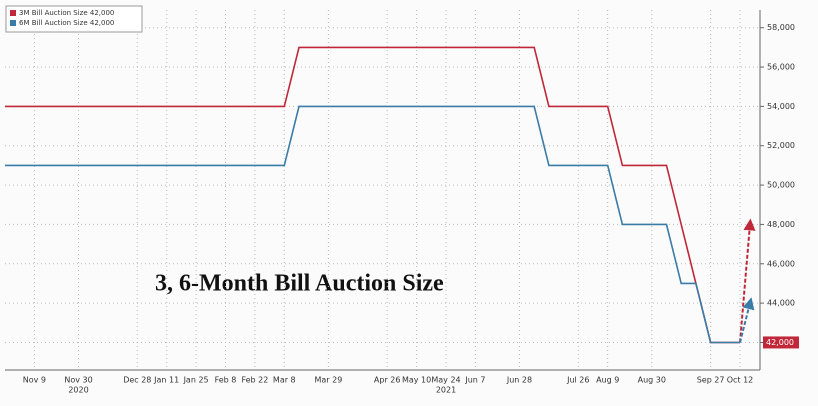 Image resolution: width=818 pixels, height=406 pixels. Describe the element at coordinates (740, 380) in the screenshot. I see `x-tick-label: Oct 12` at that location.